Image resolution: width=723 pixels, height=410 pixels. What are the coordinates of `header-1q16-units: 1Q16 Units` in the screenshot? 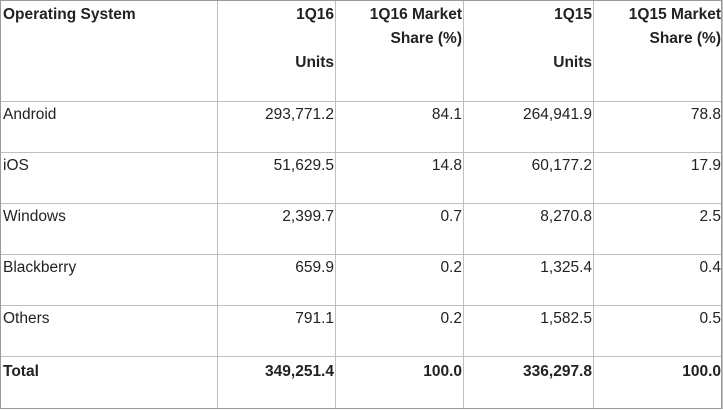 It's located at (276, 51).